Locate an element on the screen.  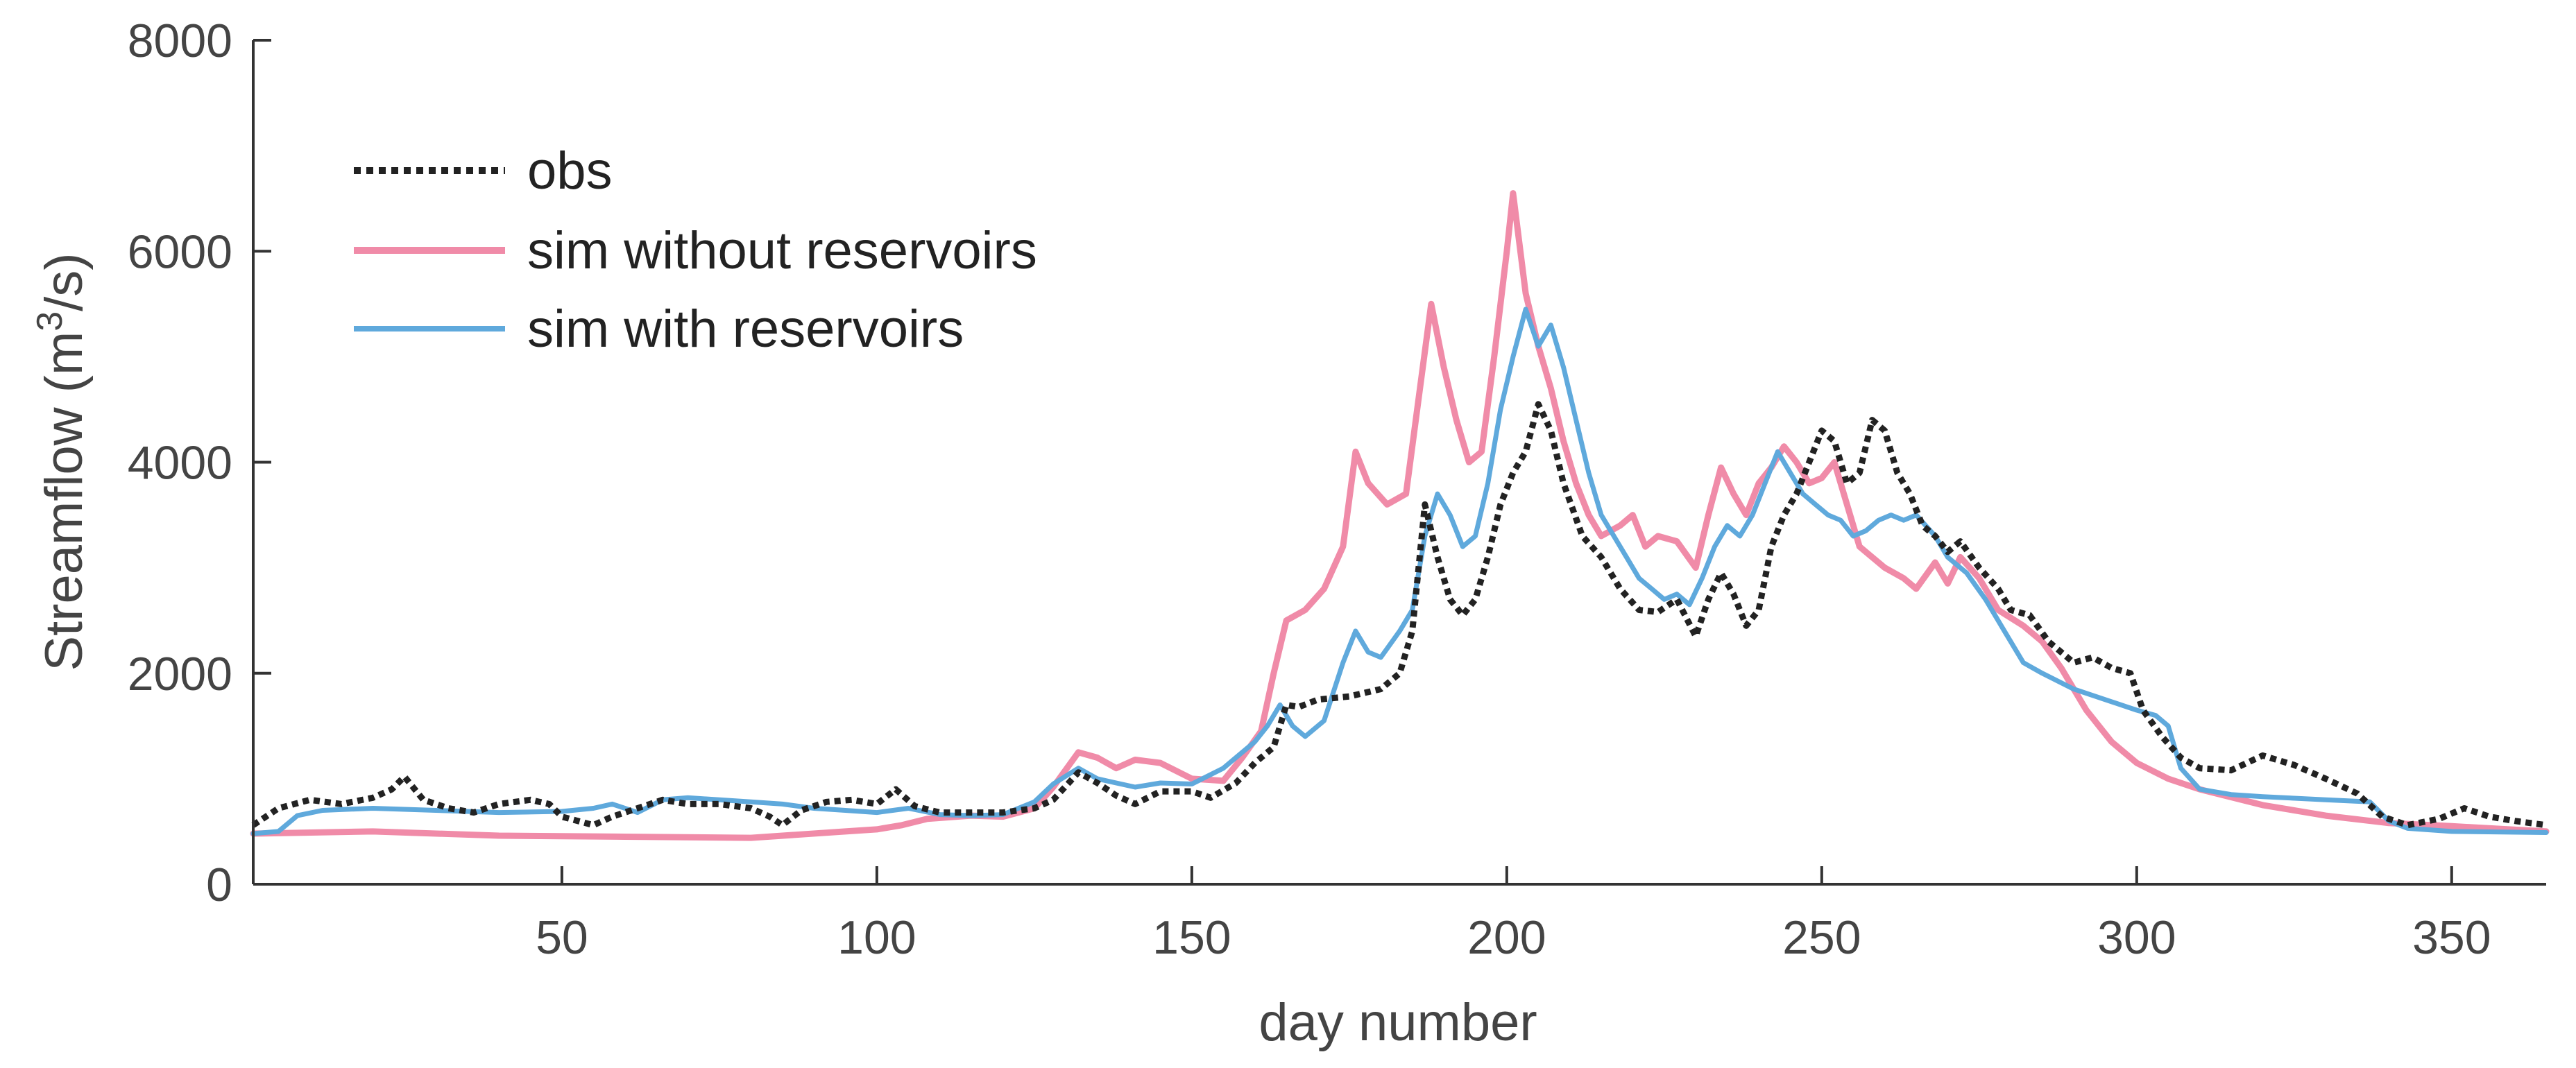
y-axis-title-prefix: Streamflow (m is located at coordinates (64, 501).